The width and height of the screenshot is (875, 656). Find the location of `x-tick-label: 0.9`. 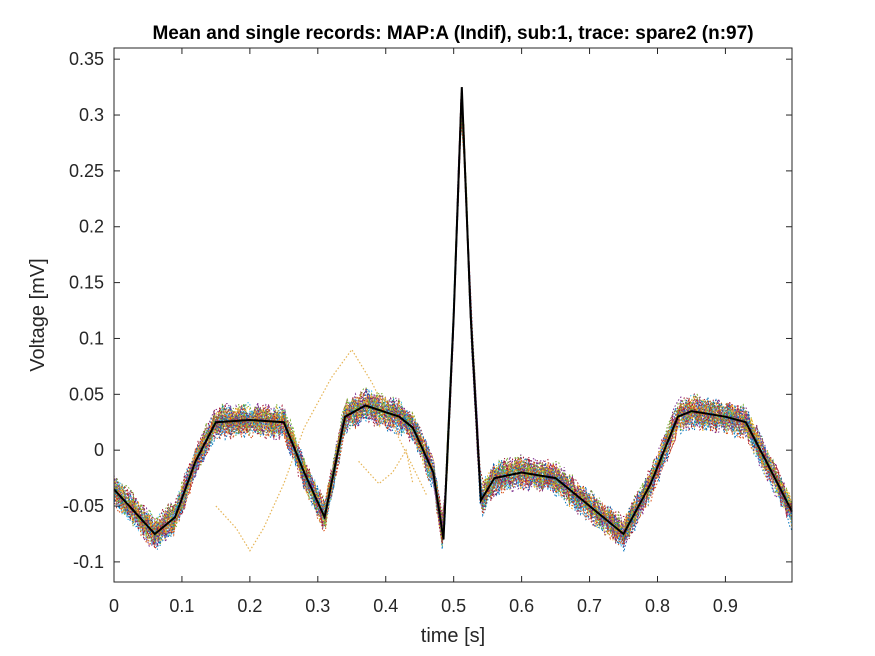

x-tick-label: 0.9 is located at coordinates (725, 606).